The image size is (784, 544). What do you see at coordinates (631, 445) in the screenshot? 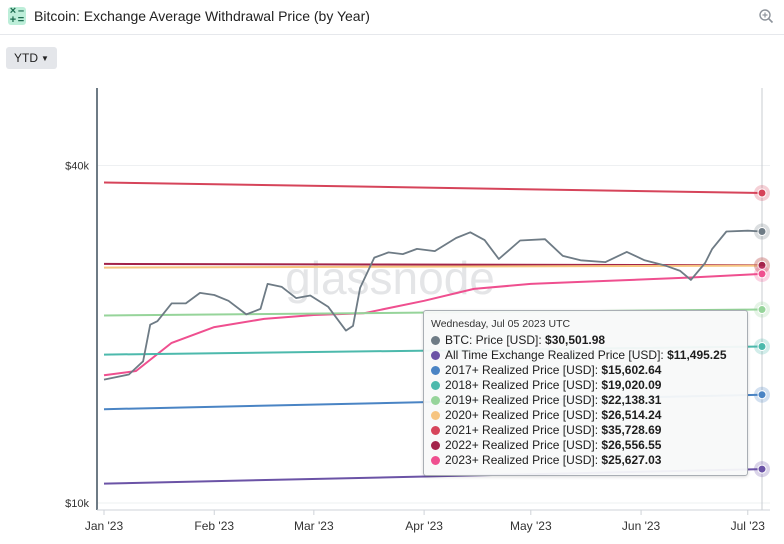
I see `tooltip-row-value: $26,556.55` at bounding box center [631, 445].